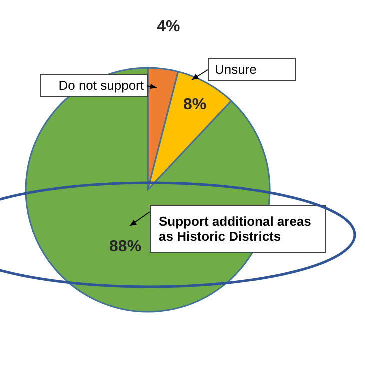 Image resolution: width=365 pixels, height=365 pixels. Describe the element at coordinates (238, 229) in the screenshot. I see `slice-label: Support additional areas as Historic Districts` at that location.